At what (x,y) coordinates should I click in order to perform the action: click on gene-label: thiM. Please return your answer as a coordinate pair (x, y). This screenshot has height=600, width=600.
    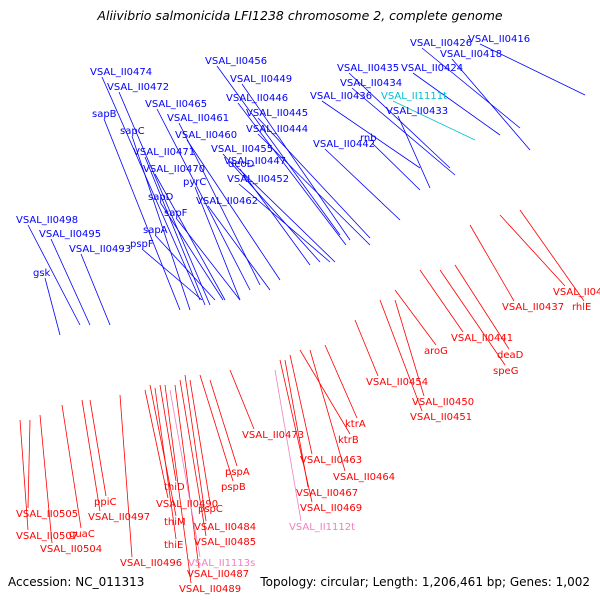
    Looking at the image, I should click on (175, 522).